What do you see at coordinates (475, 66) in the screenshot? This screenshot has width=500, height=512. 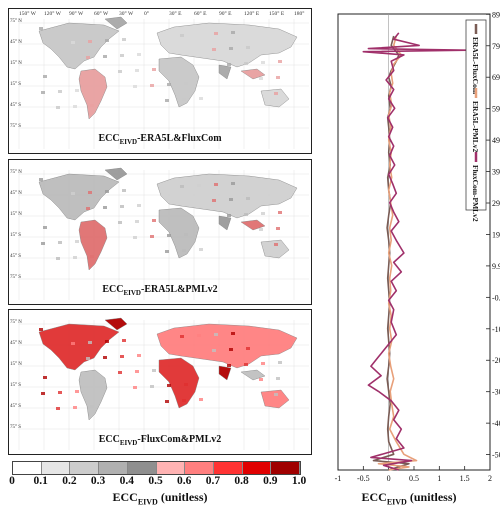 I see `legend-label: ERA5L-FluxCom` at bounding box center [475, 66].